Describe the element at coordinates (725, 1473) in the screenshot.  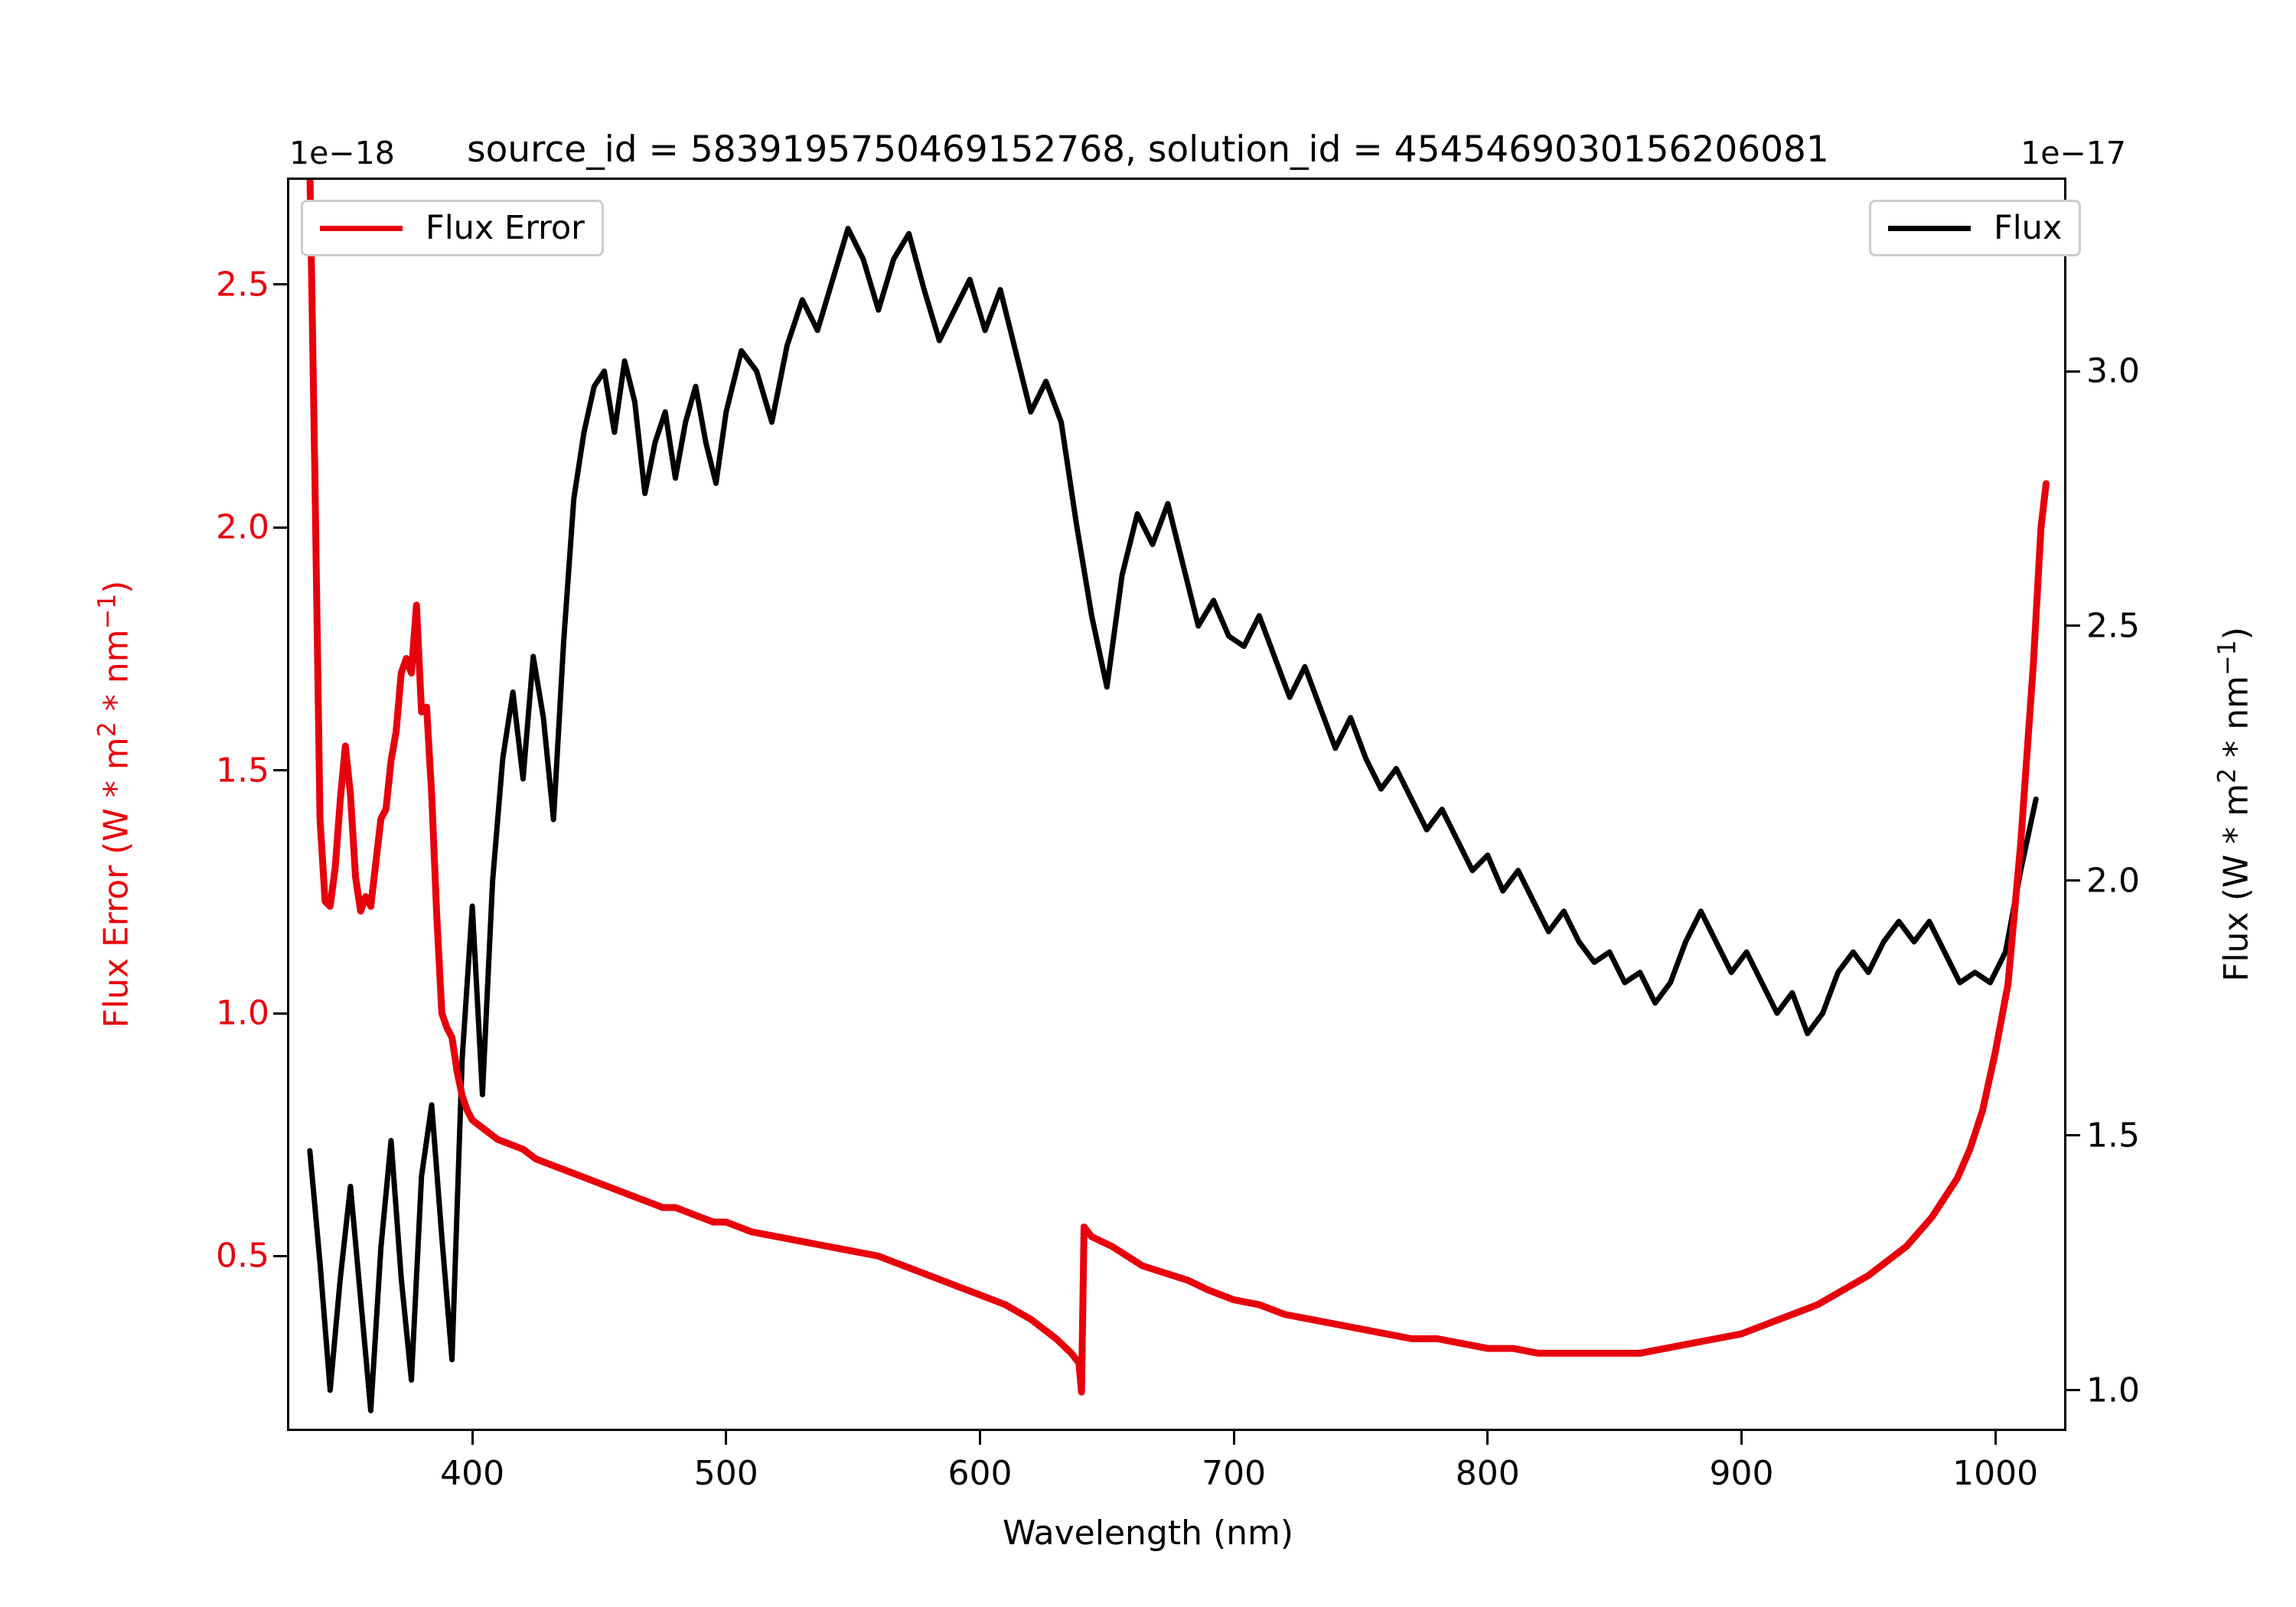
I see `x-tick-label: 500` at that location.